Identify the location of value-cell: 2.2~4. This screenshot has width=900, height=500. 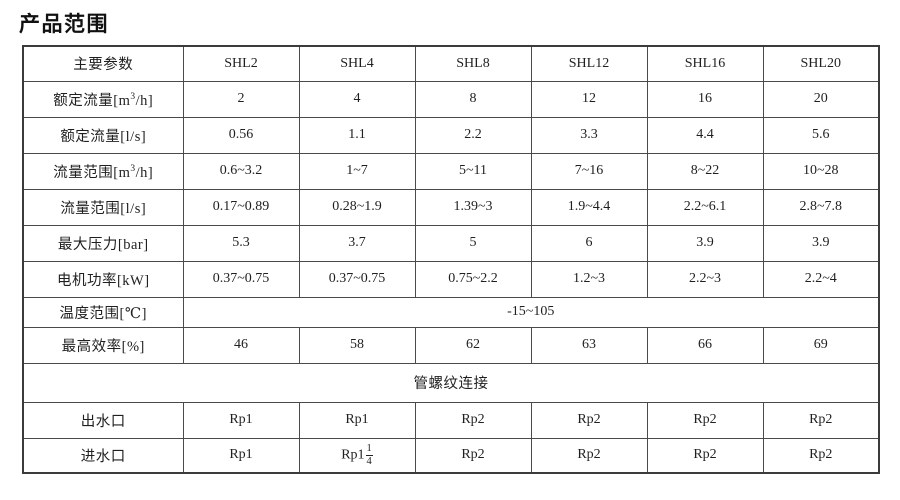
(821, 279).